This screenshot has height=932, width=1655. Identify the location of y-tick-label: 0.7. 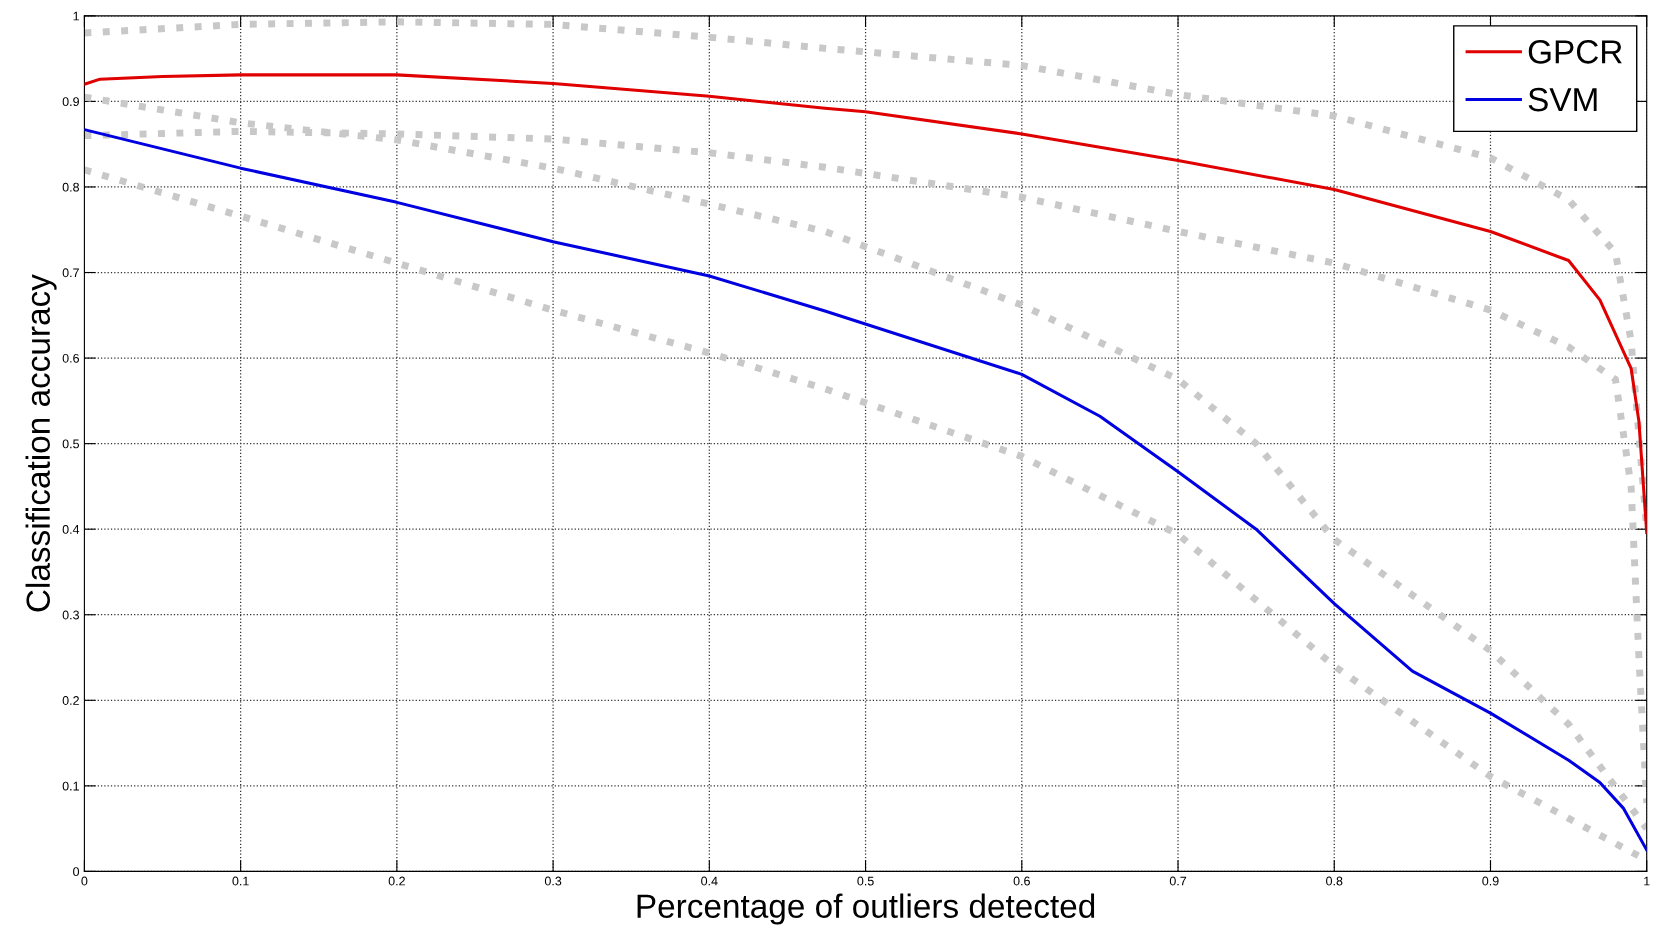
(70, 273).